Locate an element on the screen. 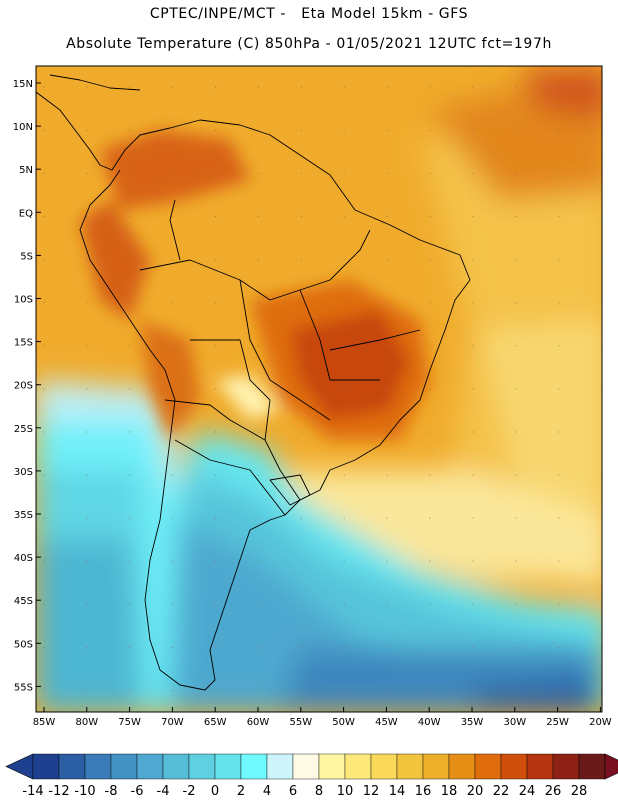 The width and height of the screenshot is (618, 800). colorbar-label: 24 is located at coordinates (527, 791).